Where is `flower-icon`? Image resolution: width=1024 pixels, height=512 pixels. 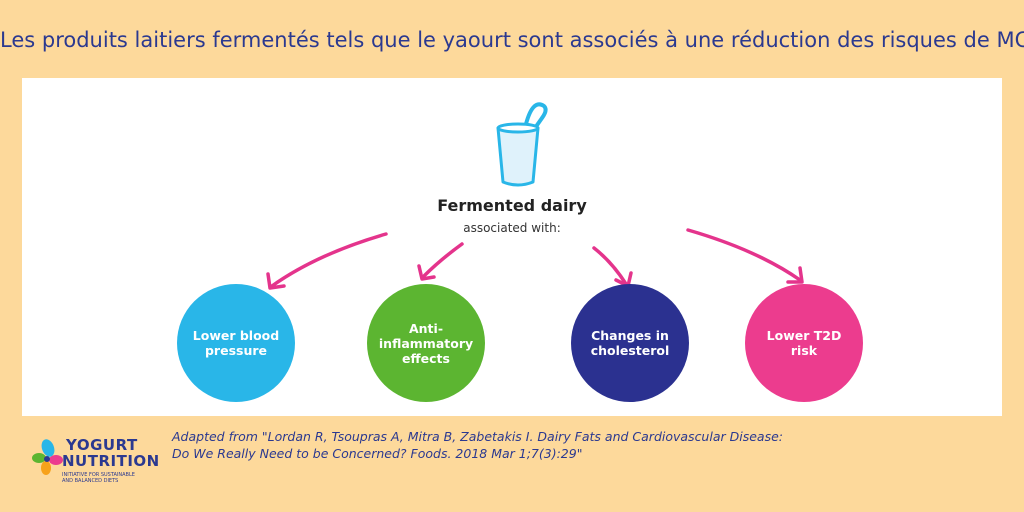 flower-icon is located at coordinates (47, 457).